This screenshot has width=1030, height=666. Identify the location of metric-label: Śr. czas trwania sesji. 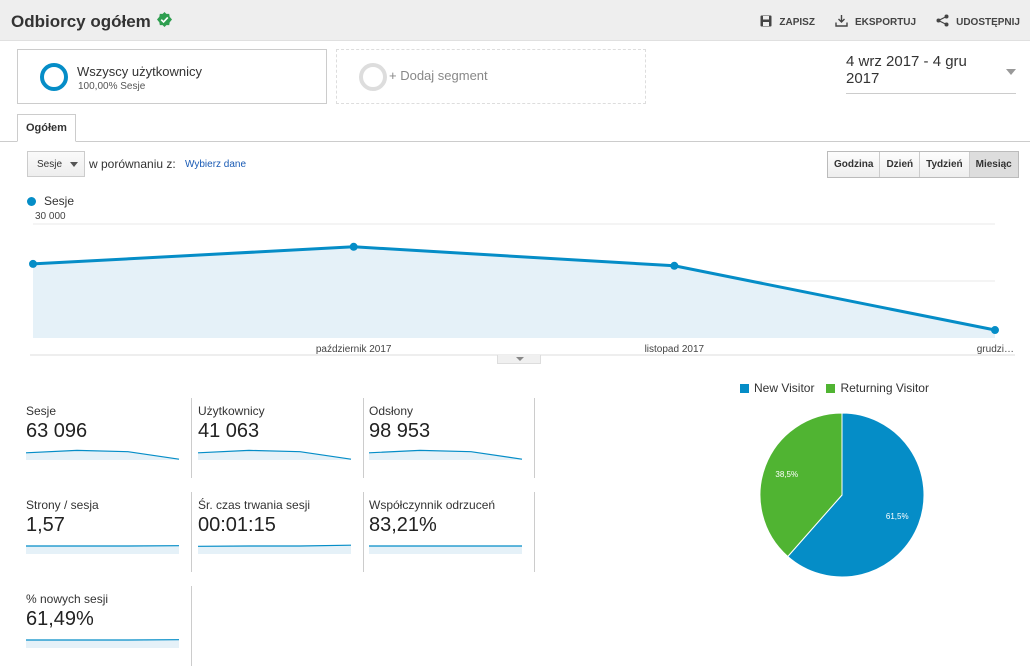
(254, 505).